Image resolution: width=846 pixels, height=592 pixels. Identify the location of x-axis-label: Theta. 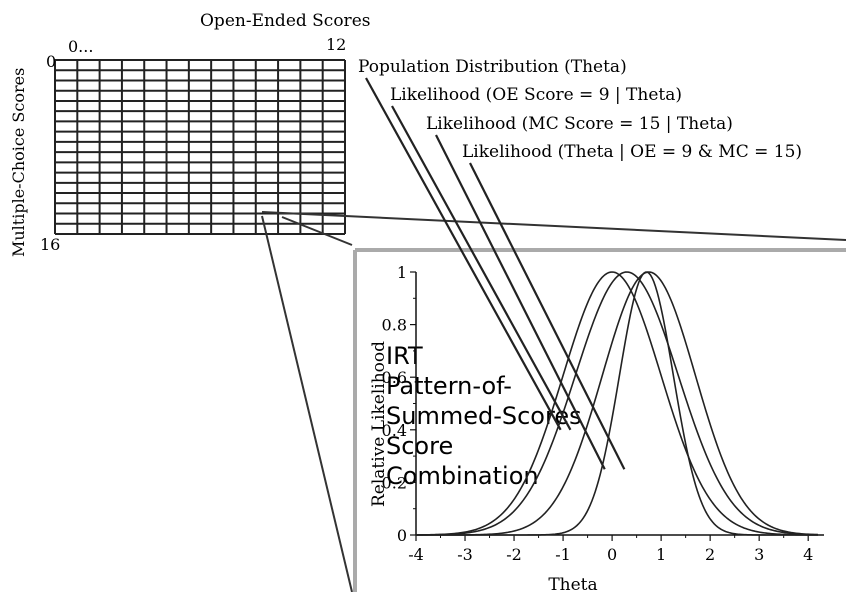
(572, 583).